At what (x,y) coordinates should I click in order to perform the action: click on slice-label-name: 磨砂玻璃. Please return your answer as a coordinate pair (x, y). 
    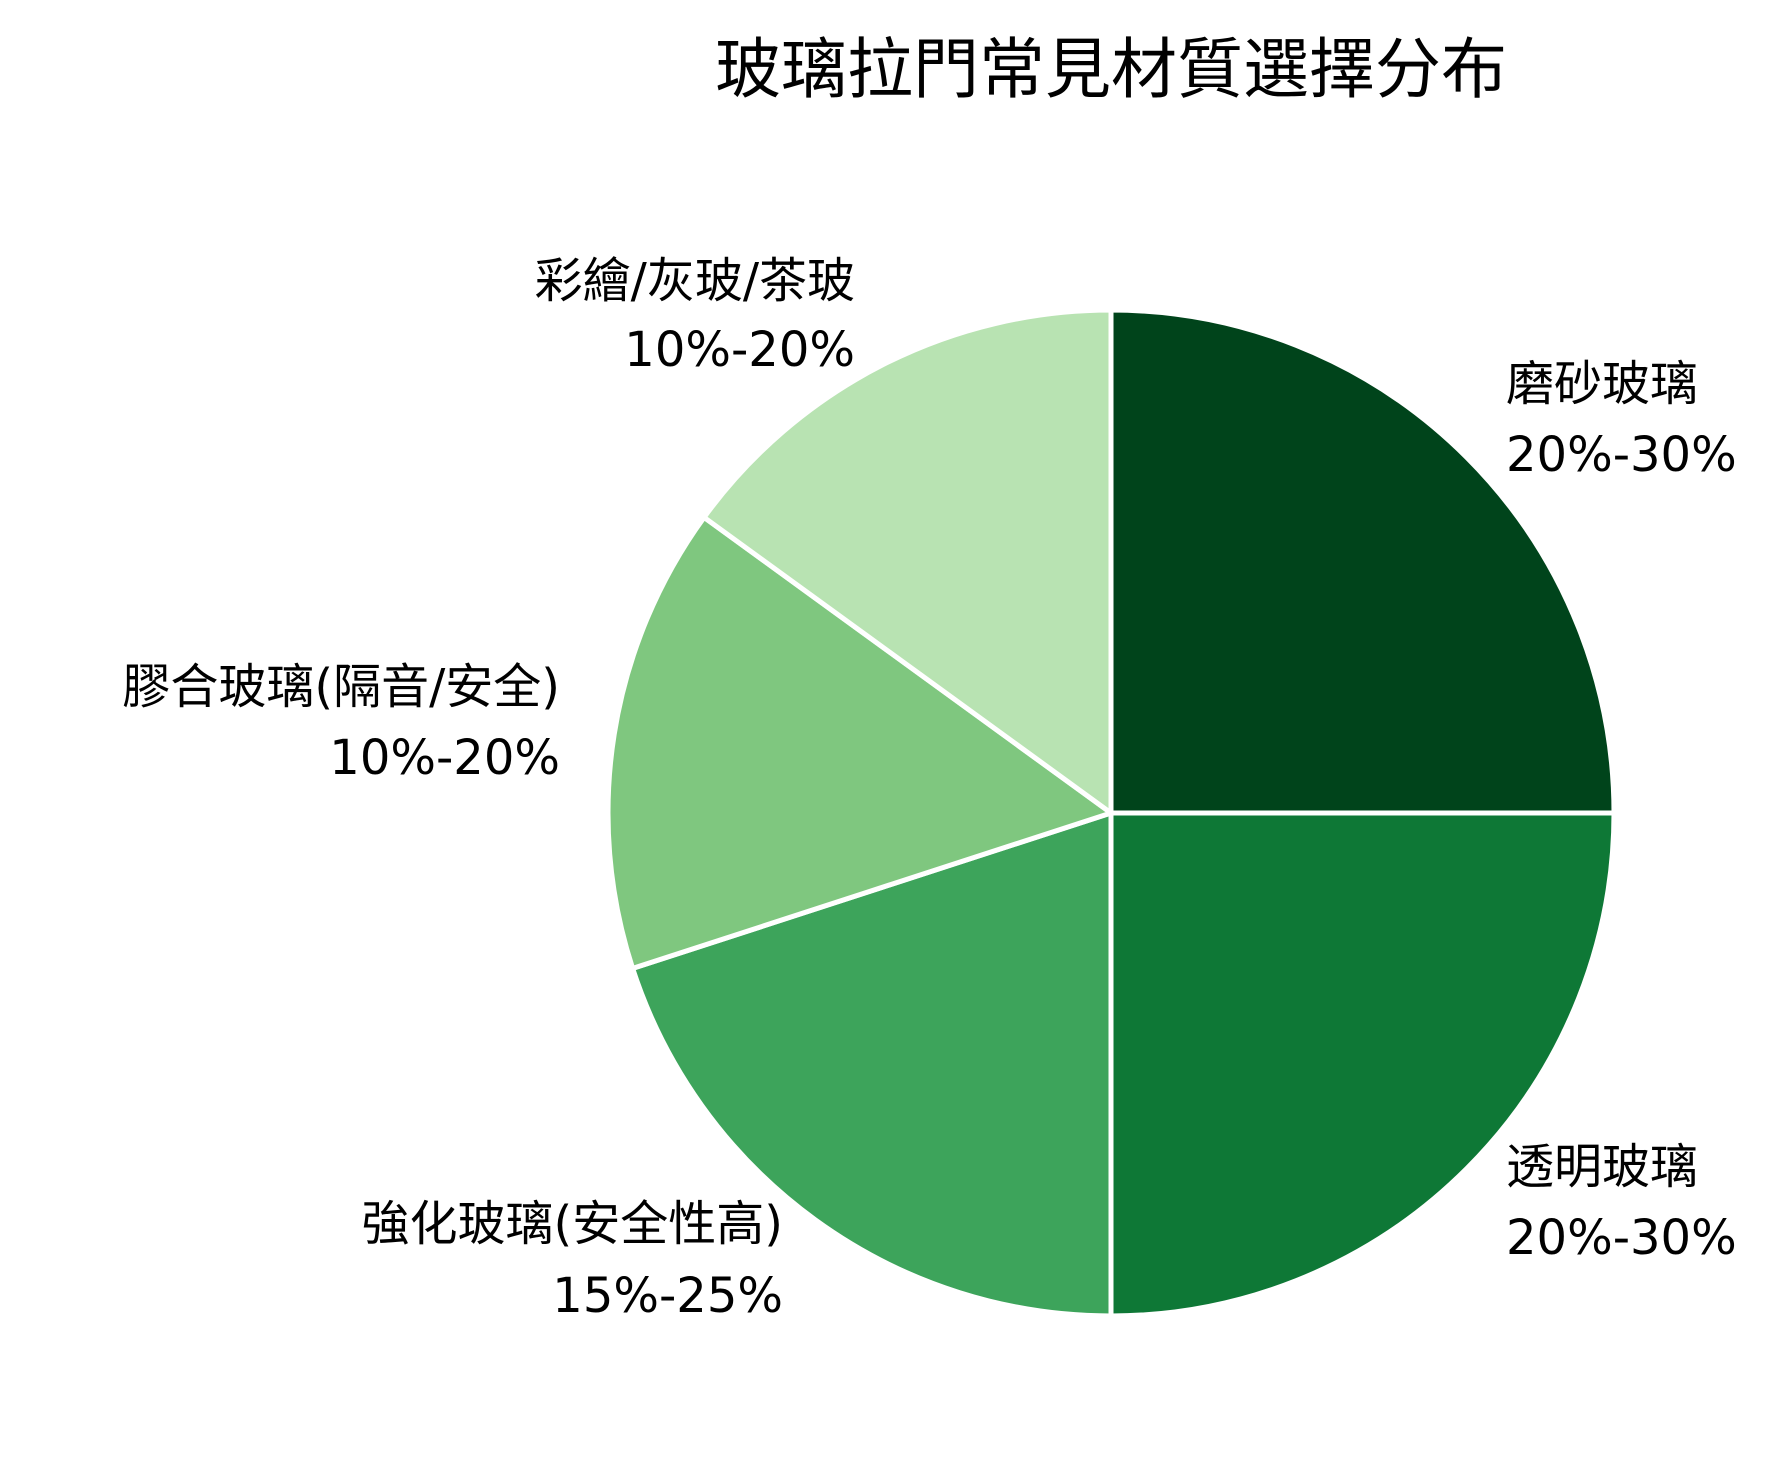
    Looking at the image, I should click on (1602, 384).